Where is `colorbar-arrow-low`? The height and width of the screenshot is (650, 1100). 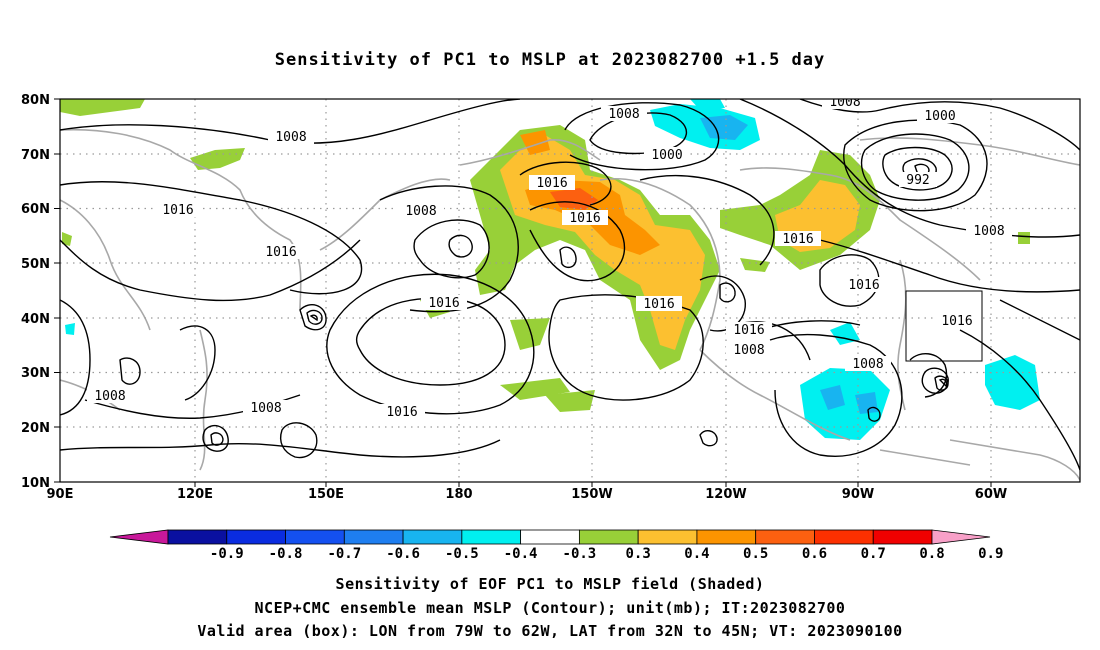
colorbar-arrow-low is located at coordinates (139, 537).